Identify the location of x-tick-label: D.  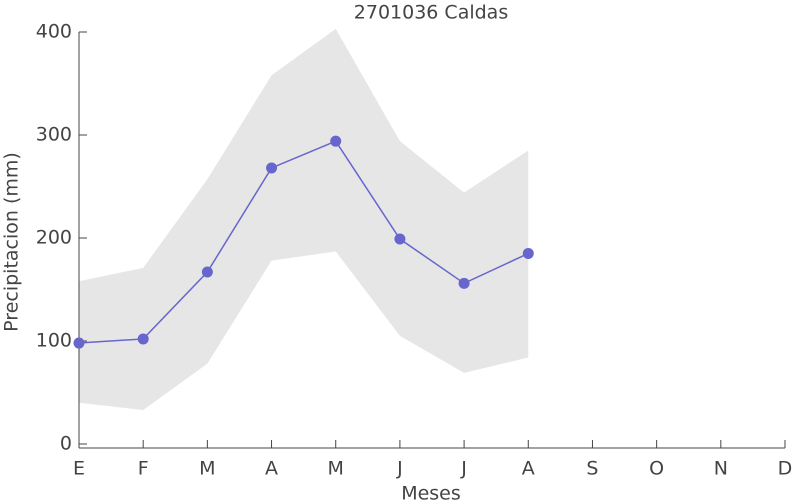
(785, 469).